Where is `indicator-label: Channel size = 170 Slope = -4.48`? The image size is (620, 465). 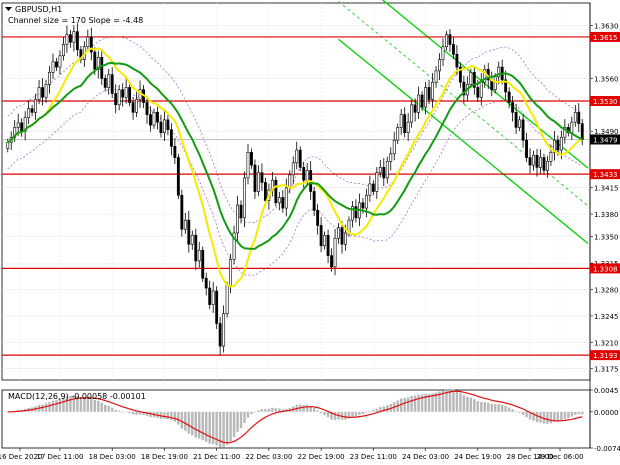 indicator-label: Channel size = 170 Slope = -4.48 is located at coordinates (75, 20).